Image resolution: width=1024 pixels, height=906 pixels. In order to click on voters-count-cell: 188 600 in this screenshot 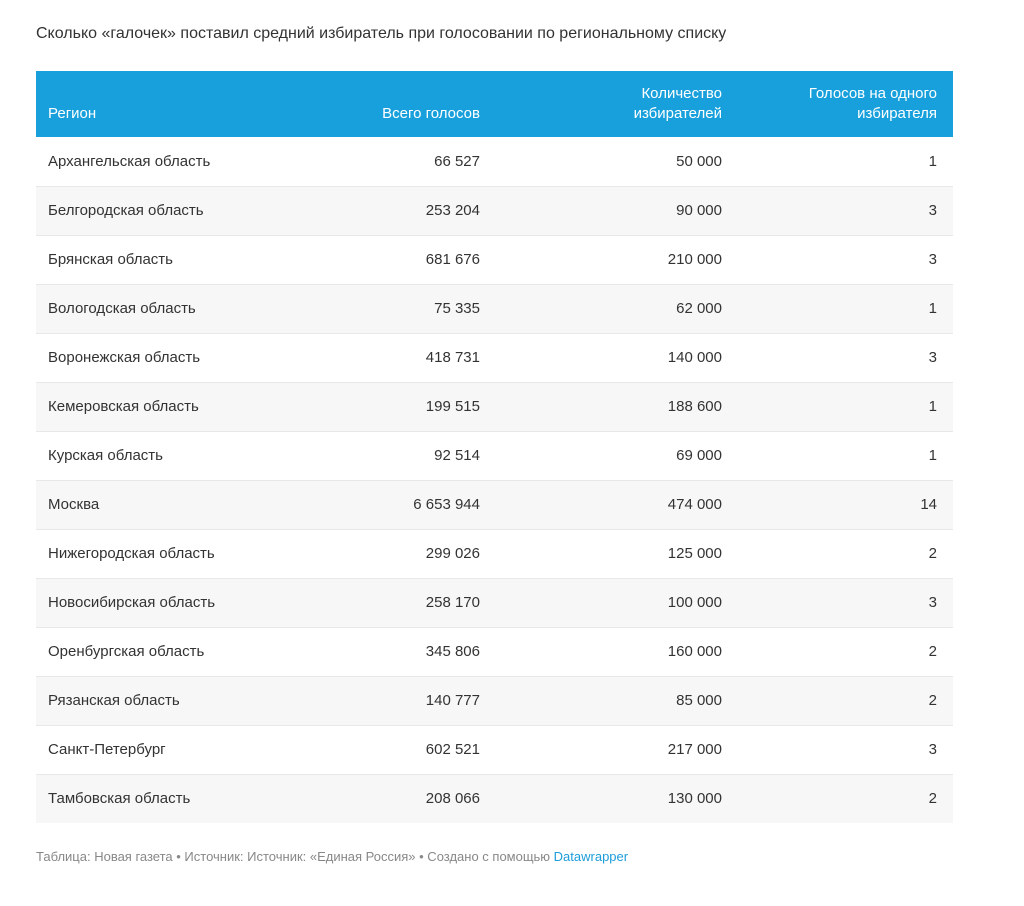, I will do `click(617, 406)`.